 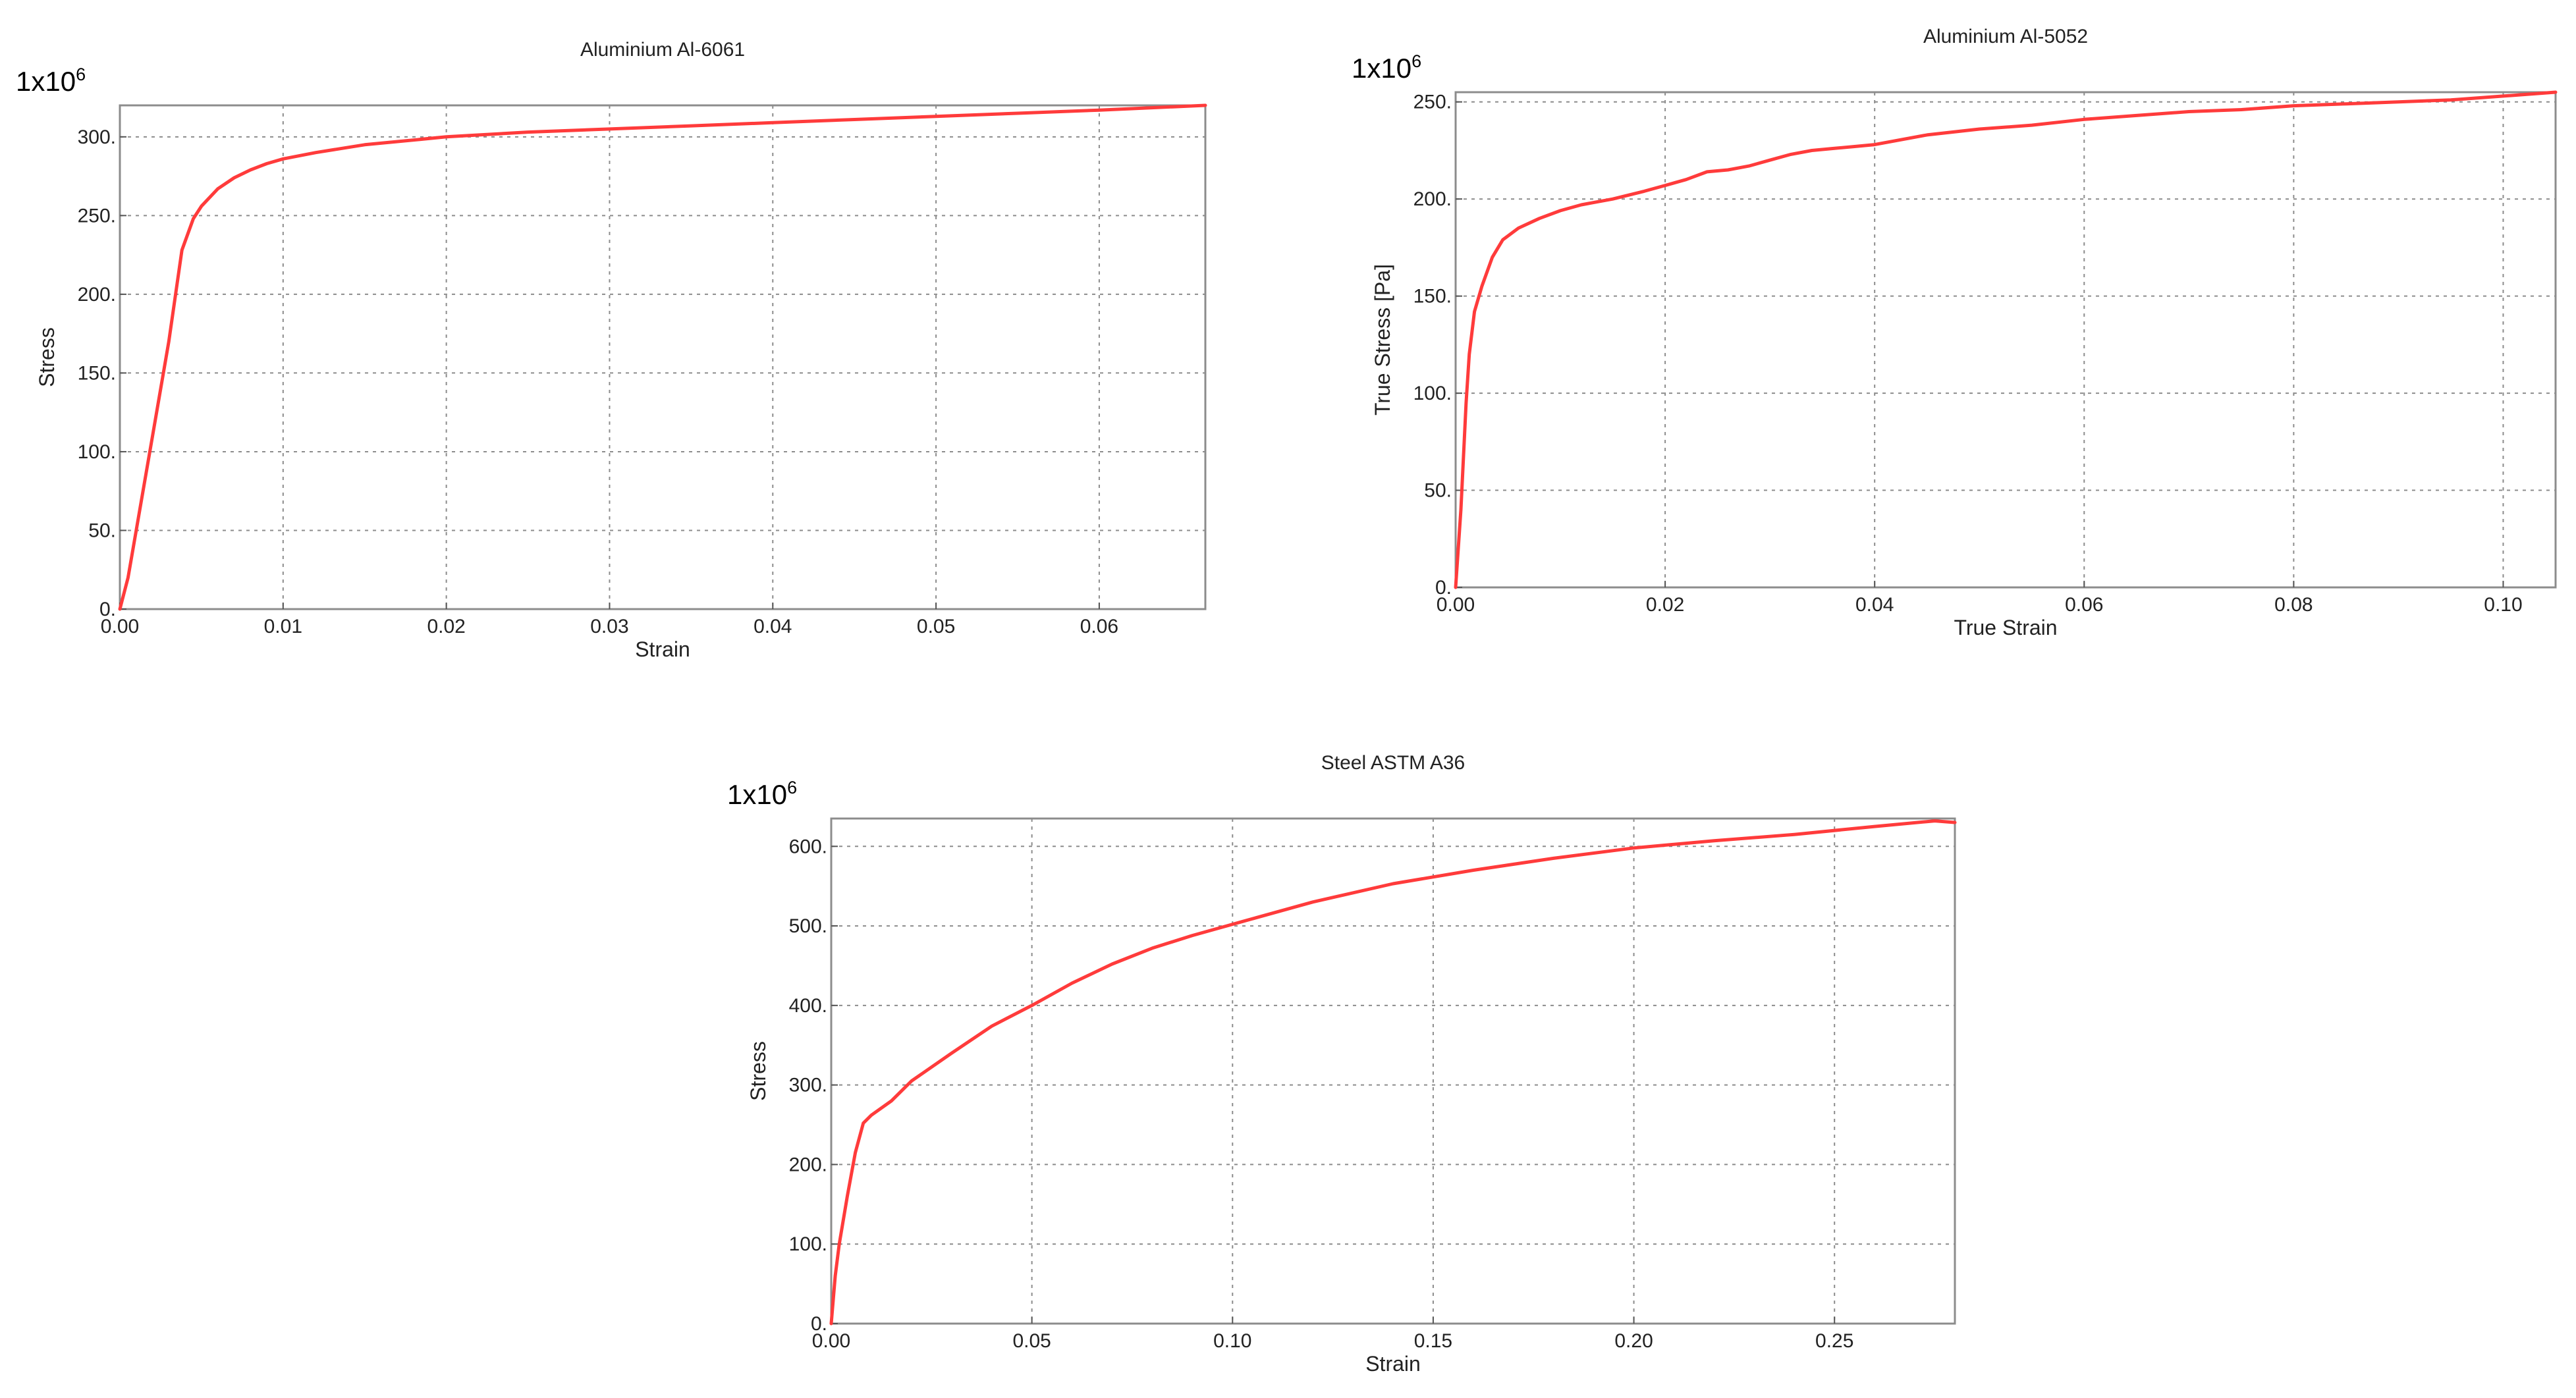 I want to click on chart-title: Aluminium Al-6061, so click(x=662, y=50).